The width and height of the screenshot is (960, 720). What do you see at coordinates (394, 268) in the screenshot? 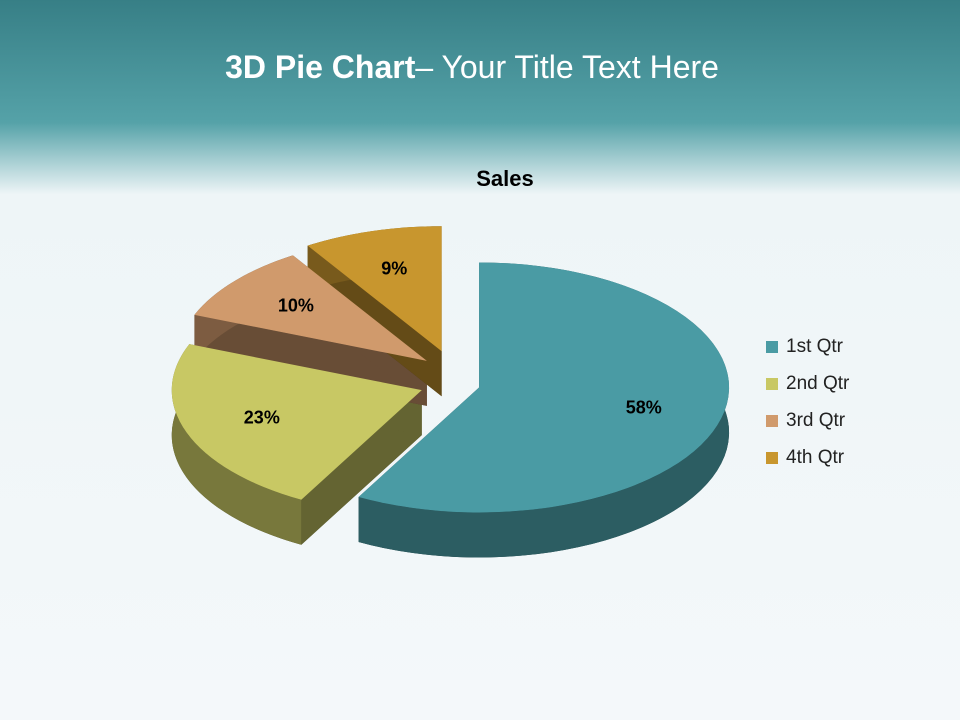
I see `data-label: 9%` at bounding box center [394, 268].